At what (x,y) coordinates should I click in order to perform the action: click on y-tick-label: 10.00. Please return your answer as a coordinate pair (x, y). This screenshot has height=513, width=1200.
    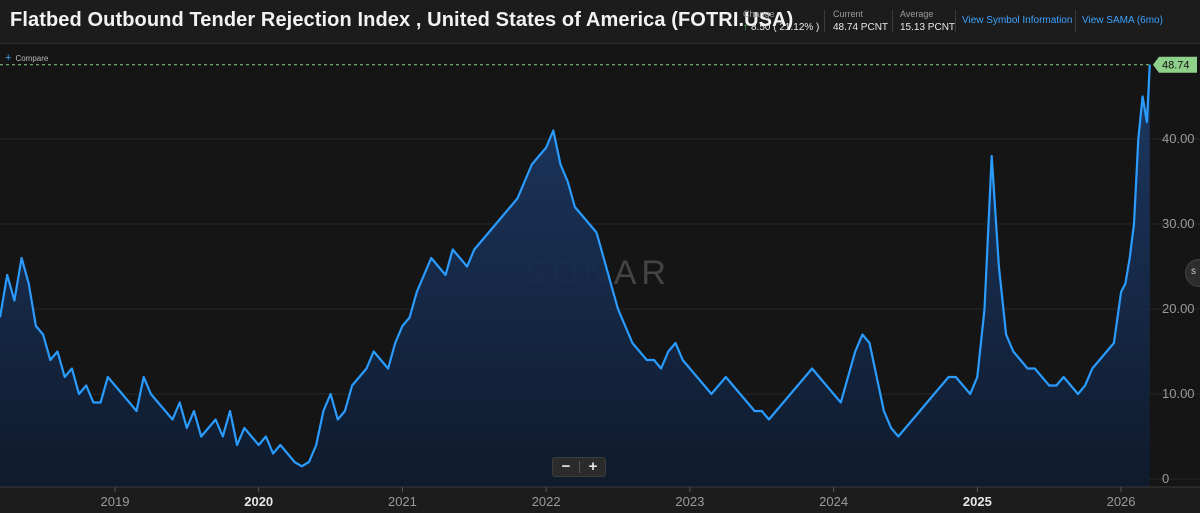
    Looking at the image, I should click on (1178, 393).